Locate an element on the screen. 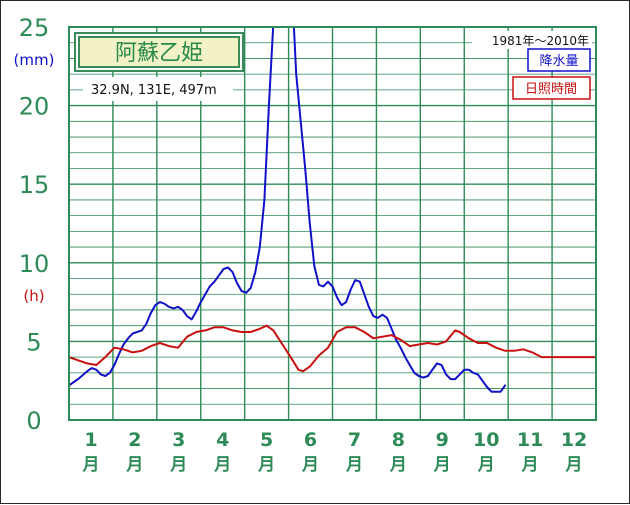 This screenshot has height=505, width=630. title-box is located at coordinates (159, 52).